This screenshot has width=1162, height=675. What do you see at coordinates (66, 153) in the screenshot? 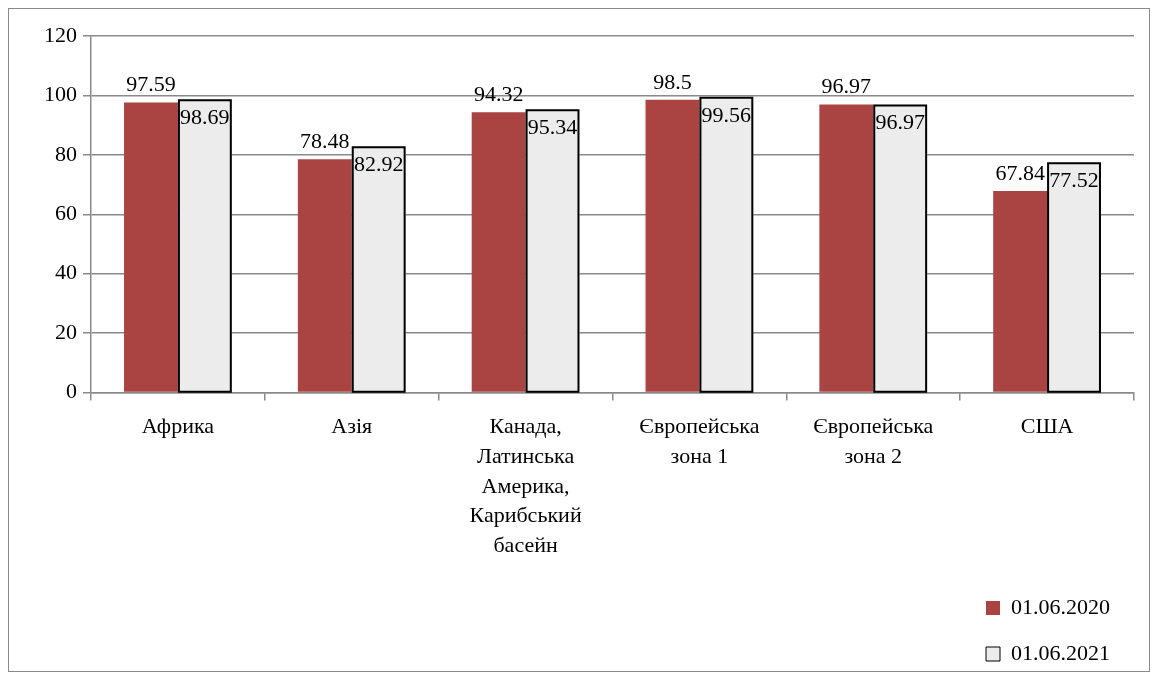
I see `y-tick-label: 80` at bounding box center [66, 153].